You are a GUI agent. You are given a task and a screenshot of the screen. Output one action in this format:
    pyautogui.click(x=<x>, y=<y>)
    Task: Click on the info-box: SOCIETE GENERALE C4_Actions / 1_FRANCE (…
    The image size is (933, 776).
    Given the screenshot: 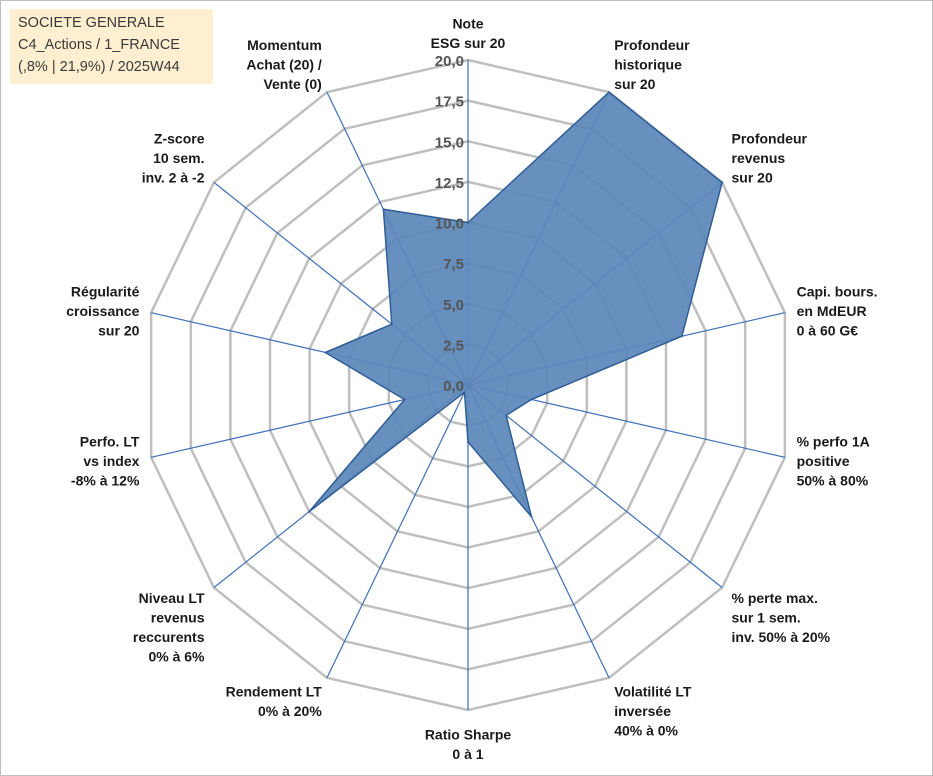 What is the action you would take?
    pyautogui.click(x=111, y=46)
    